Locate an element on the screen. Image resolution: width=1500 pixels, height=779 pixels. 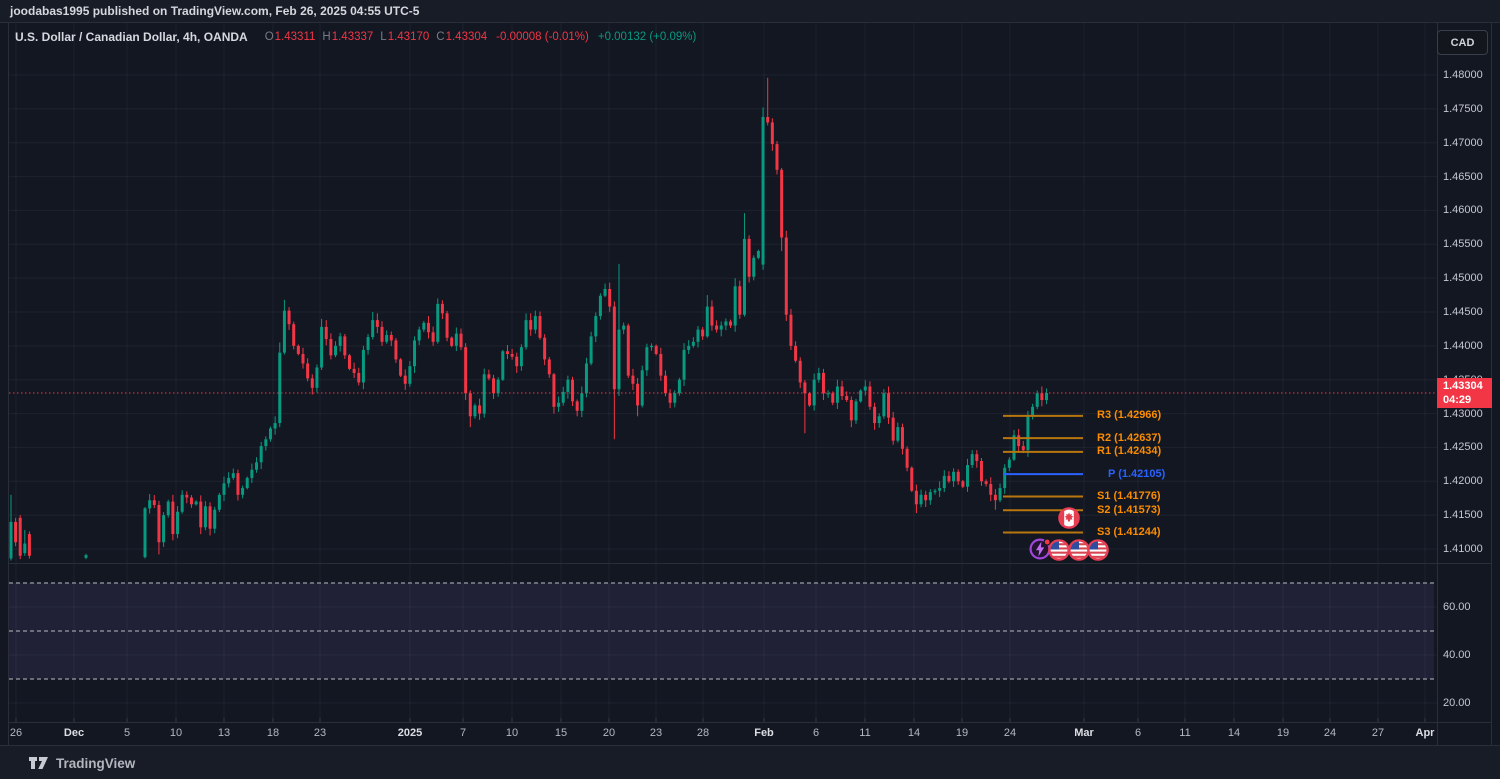
price-tick-label: 1.45500 is located at coordinates (1463, 244).